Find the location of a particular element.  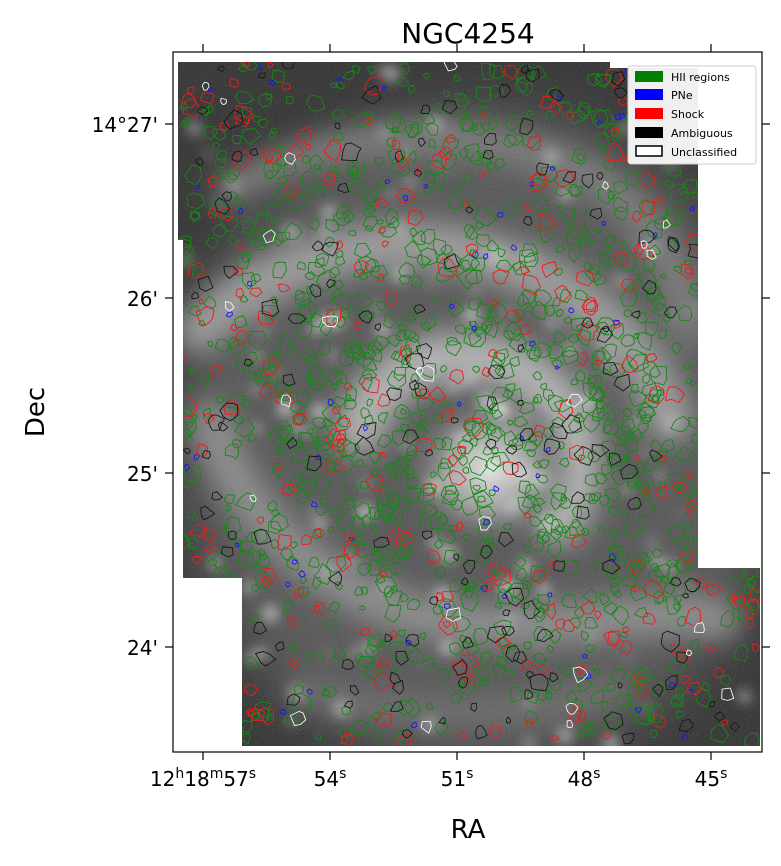

legend-label-ambiguous: Ambiguous is located at coordinates (702, 133).